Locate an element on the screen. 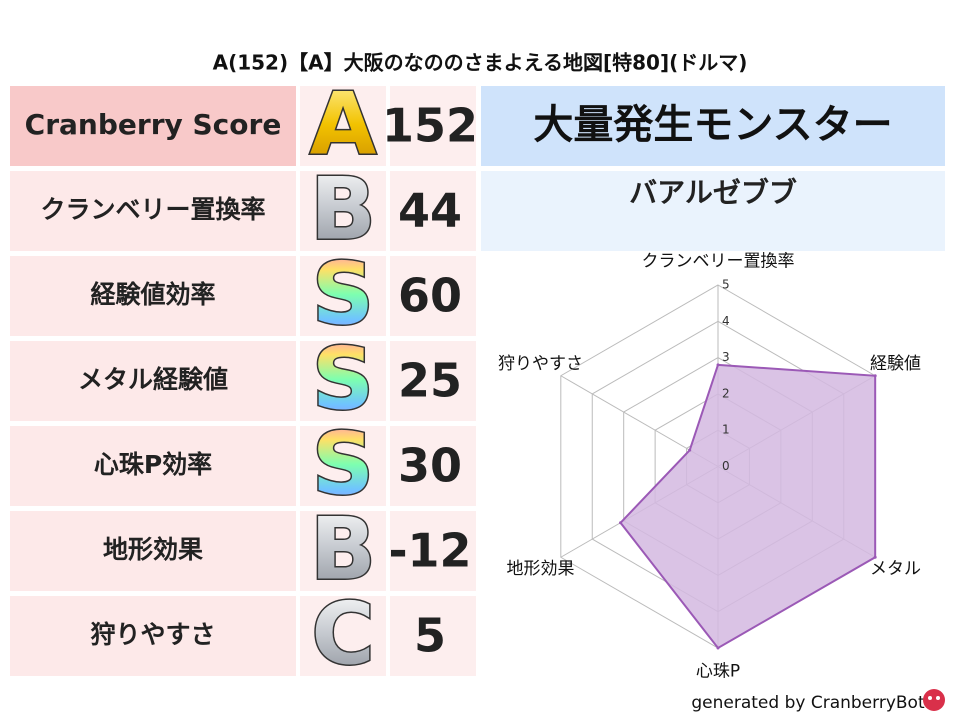 The width and height of the screenshot is (960, 720). axis-label: 経験値 is located at coordinates (895, 364).